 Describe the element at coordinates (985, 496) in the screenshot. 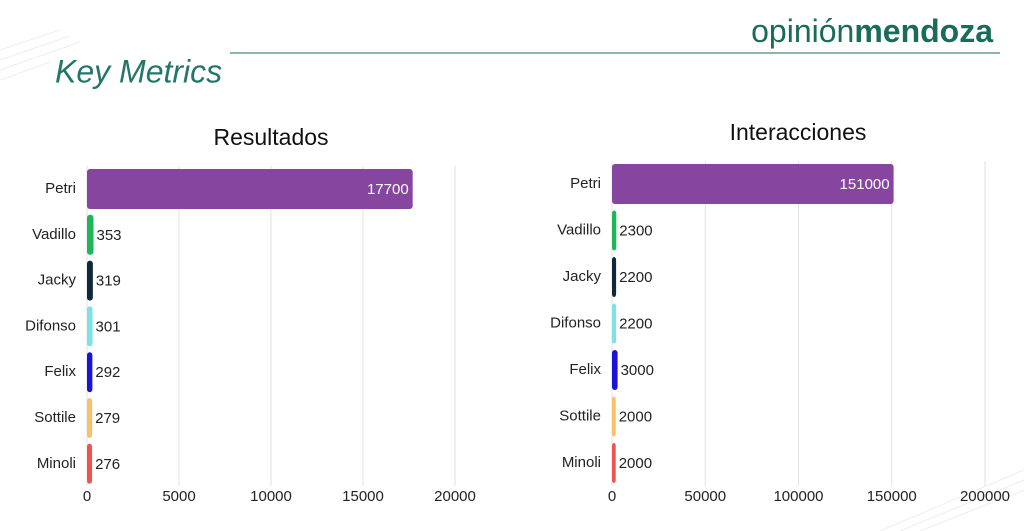

I see `x-tick-label: 200000` at that location.